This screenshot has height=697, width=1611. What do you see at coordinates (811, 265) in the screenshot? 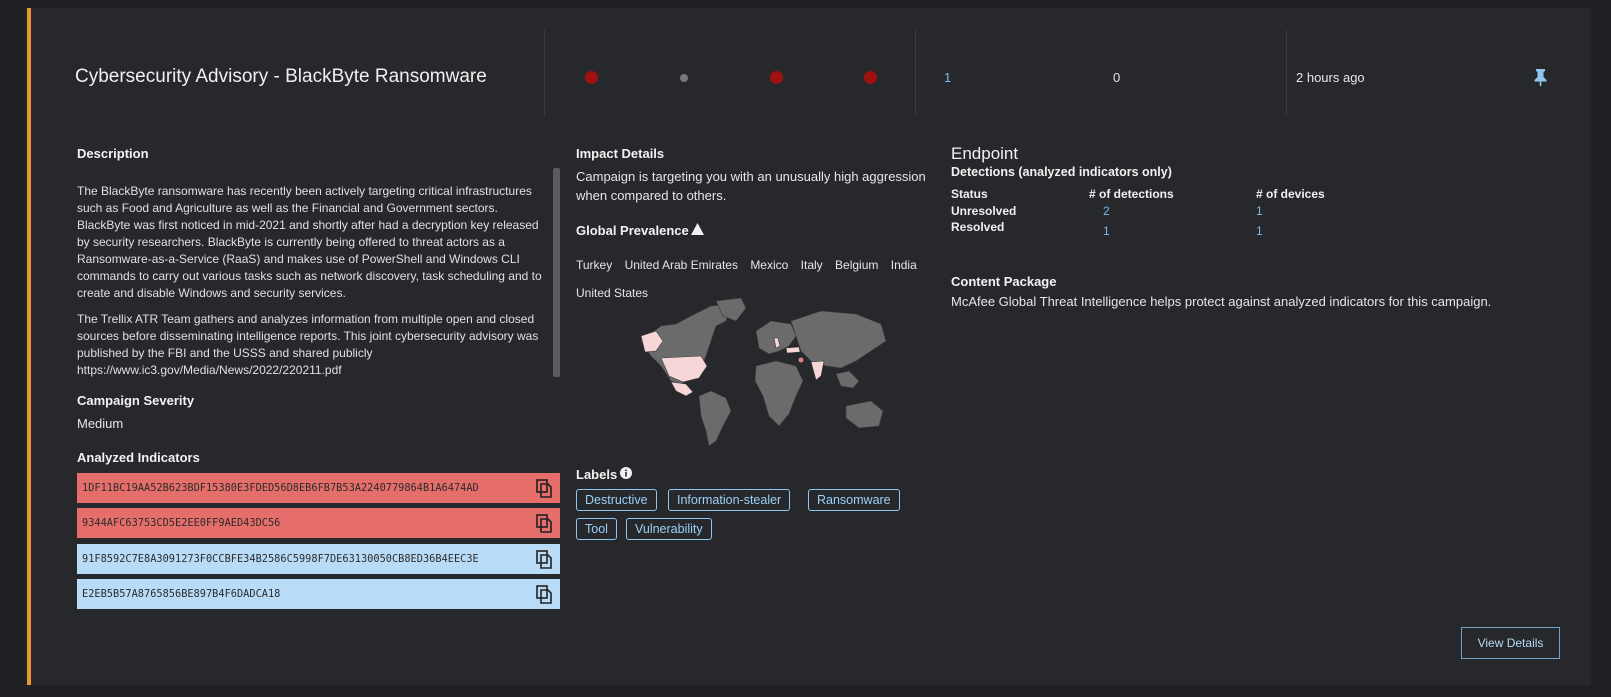
I see `country-item: Italy` at bounding box center [811, 265].